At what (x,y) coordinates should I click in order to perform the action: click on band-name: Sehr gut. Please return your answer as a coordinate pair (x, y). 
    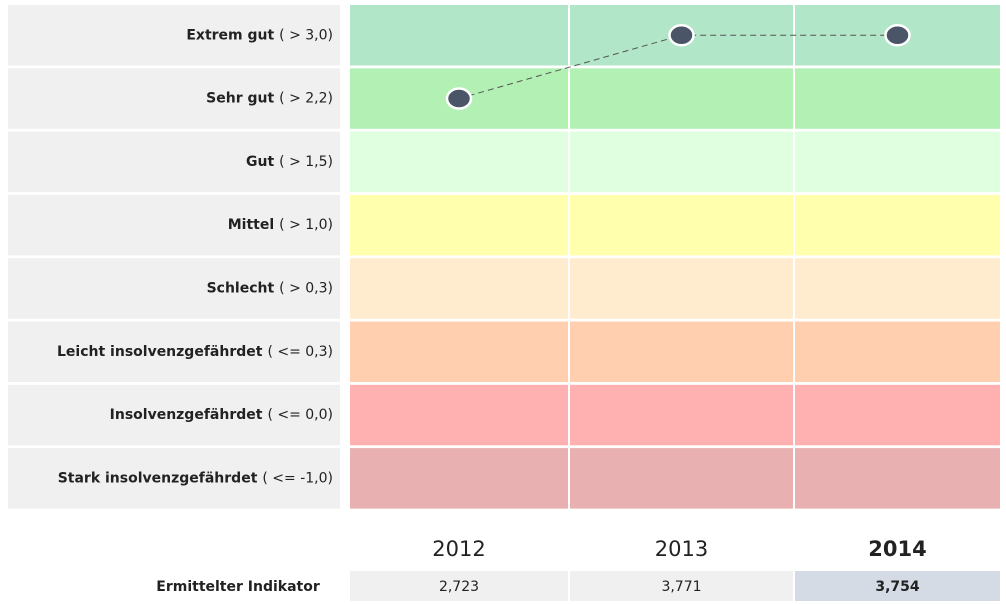
    Looking at the image, I should click on (240, 99).